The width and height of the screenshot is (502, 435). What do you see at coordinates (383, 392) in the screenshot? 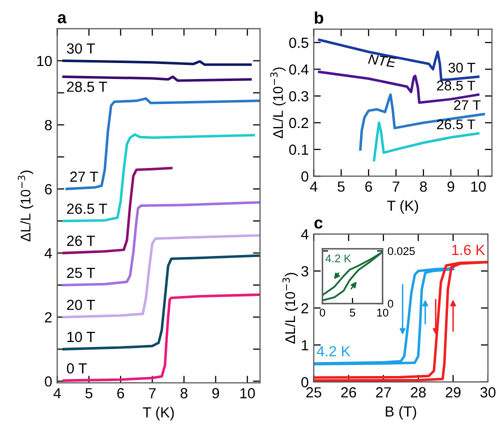
I see `x-tick-label: 27` at bounding box center [383, 392].